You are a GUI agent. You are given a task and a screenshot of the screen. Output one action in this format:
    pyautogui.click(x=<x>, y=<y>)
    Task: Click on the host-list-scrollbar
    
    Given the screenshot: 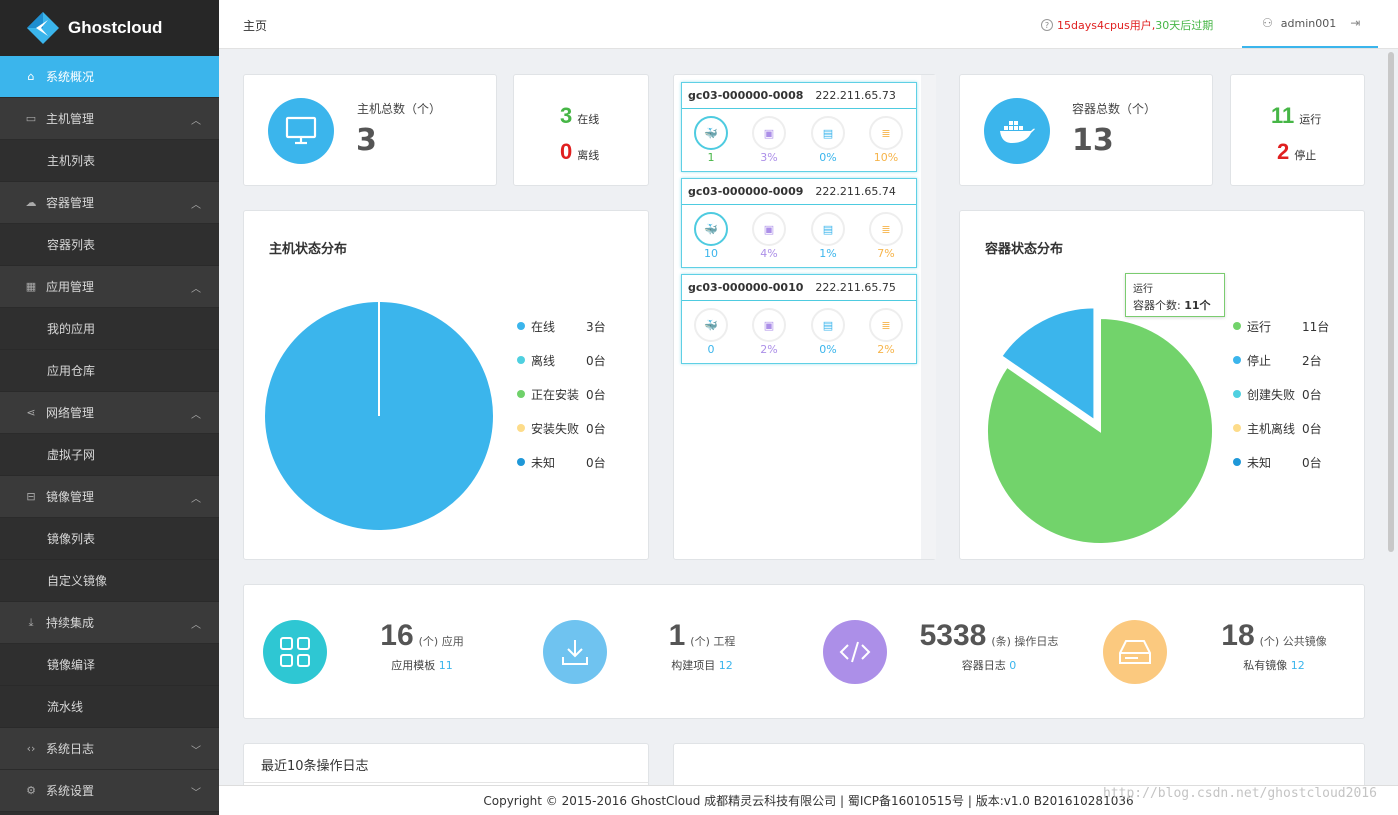 What is the action you would take?
    pyautogui.click(x=928, y=317)
    